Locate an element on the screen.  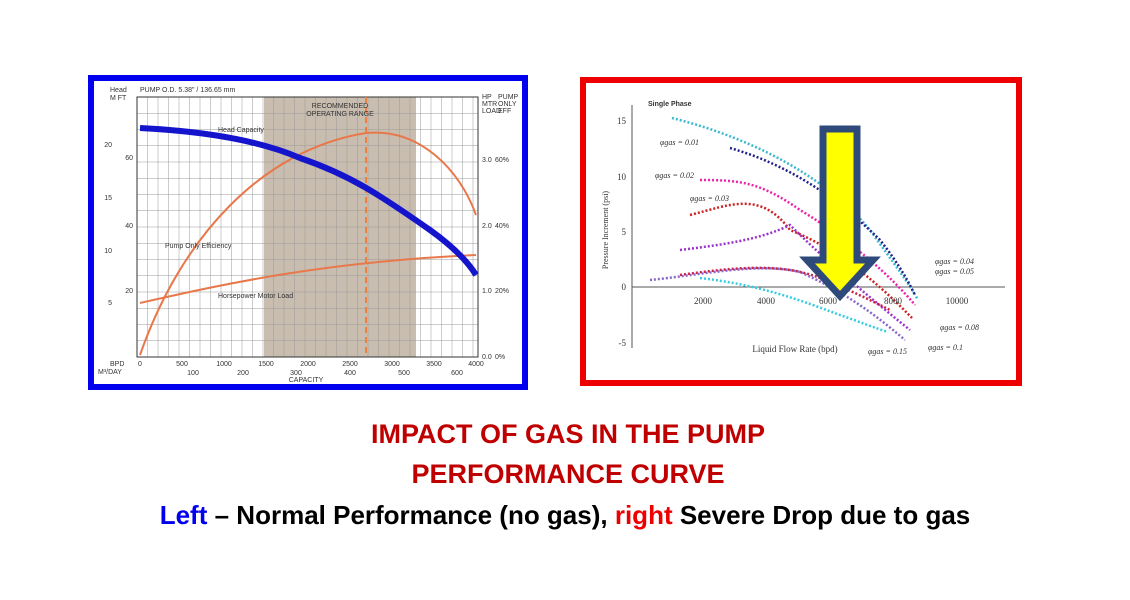
caption-title: PERFORMANCE CURVE is located at coordinates (567, 474).